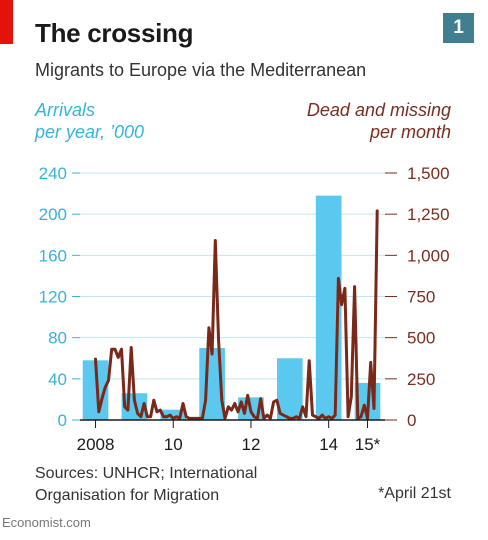 This screenshot has width=488, height=540. What do you see at coordinates (114, 33) in the screenshot?
I see `chart-title: The crossing` at bounding box center [114, 33].